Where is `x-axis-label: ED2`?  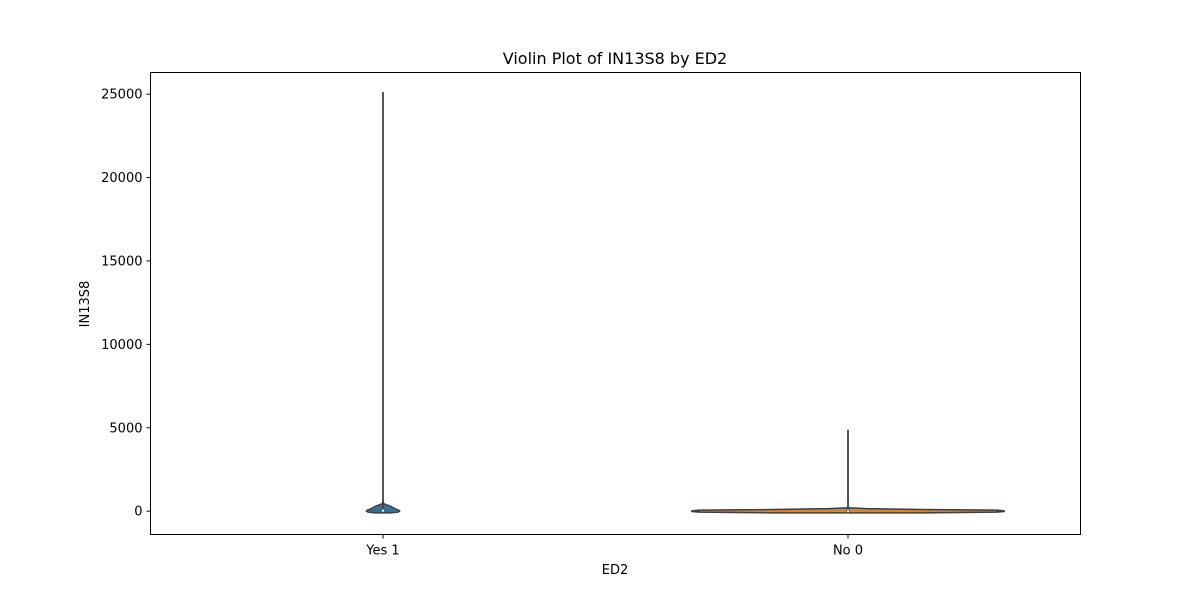
x-axis-label: ED2 is located at coordinates (615, 570).